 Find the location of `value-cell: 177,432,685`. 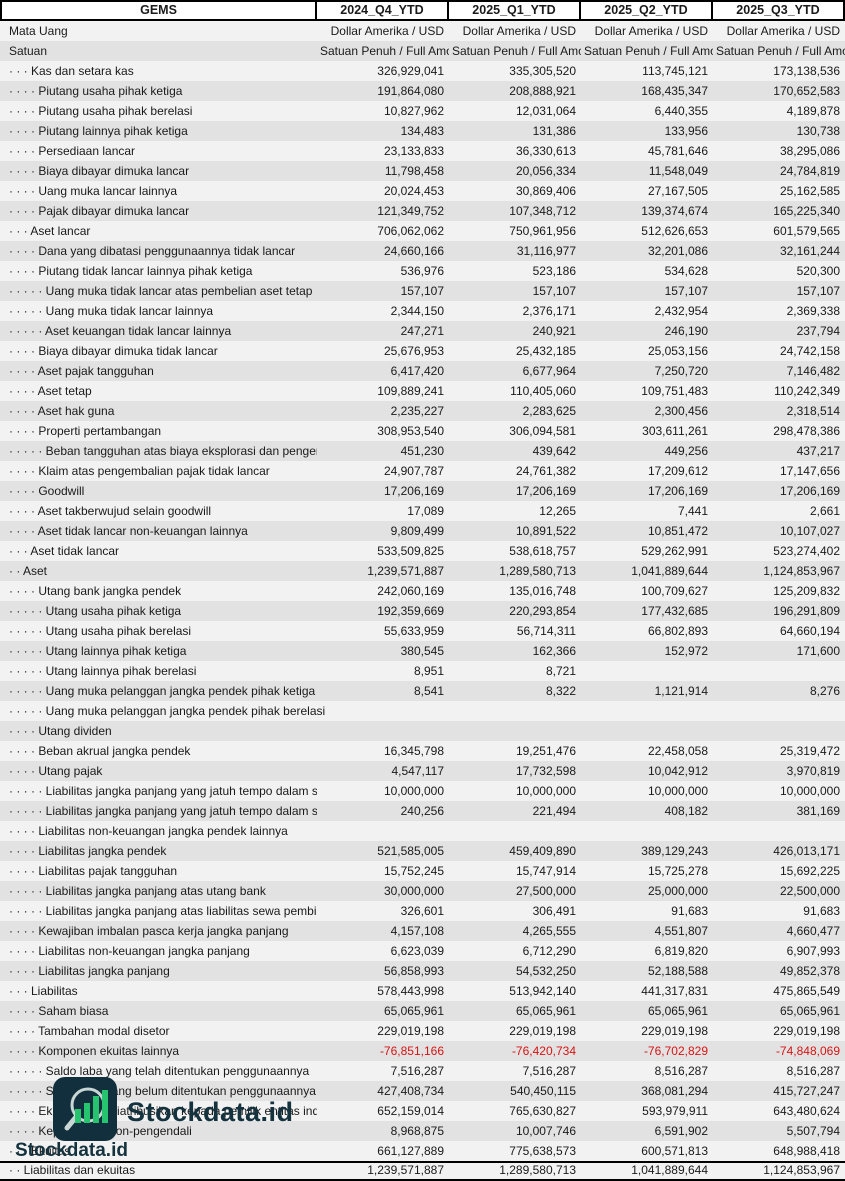

value-cell: 177,432,685 is located at coordinates (674, 611).